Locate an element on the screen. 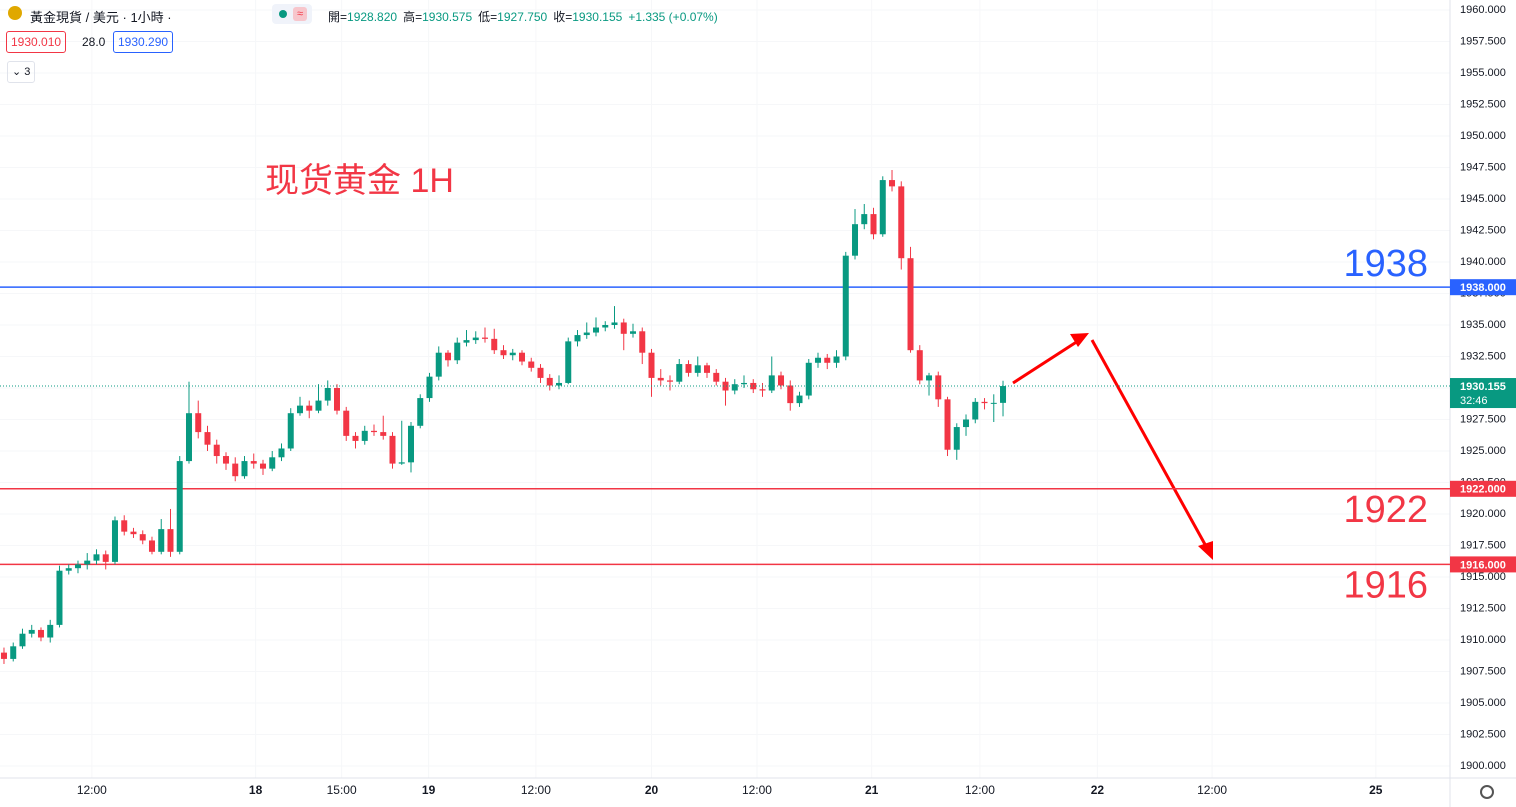  level-tag-label: 1922.000 is located at coordinates (1483, 490).